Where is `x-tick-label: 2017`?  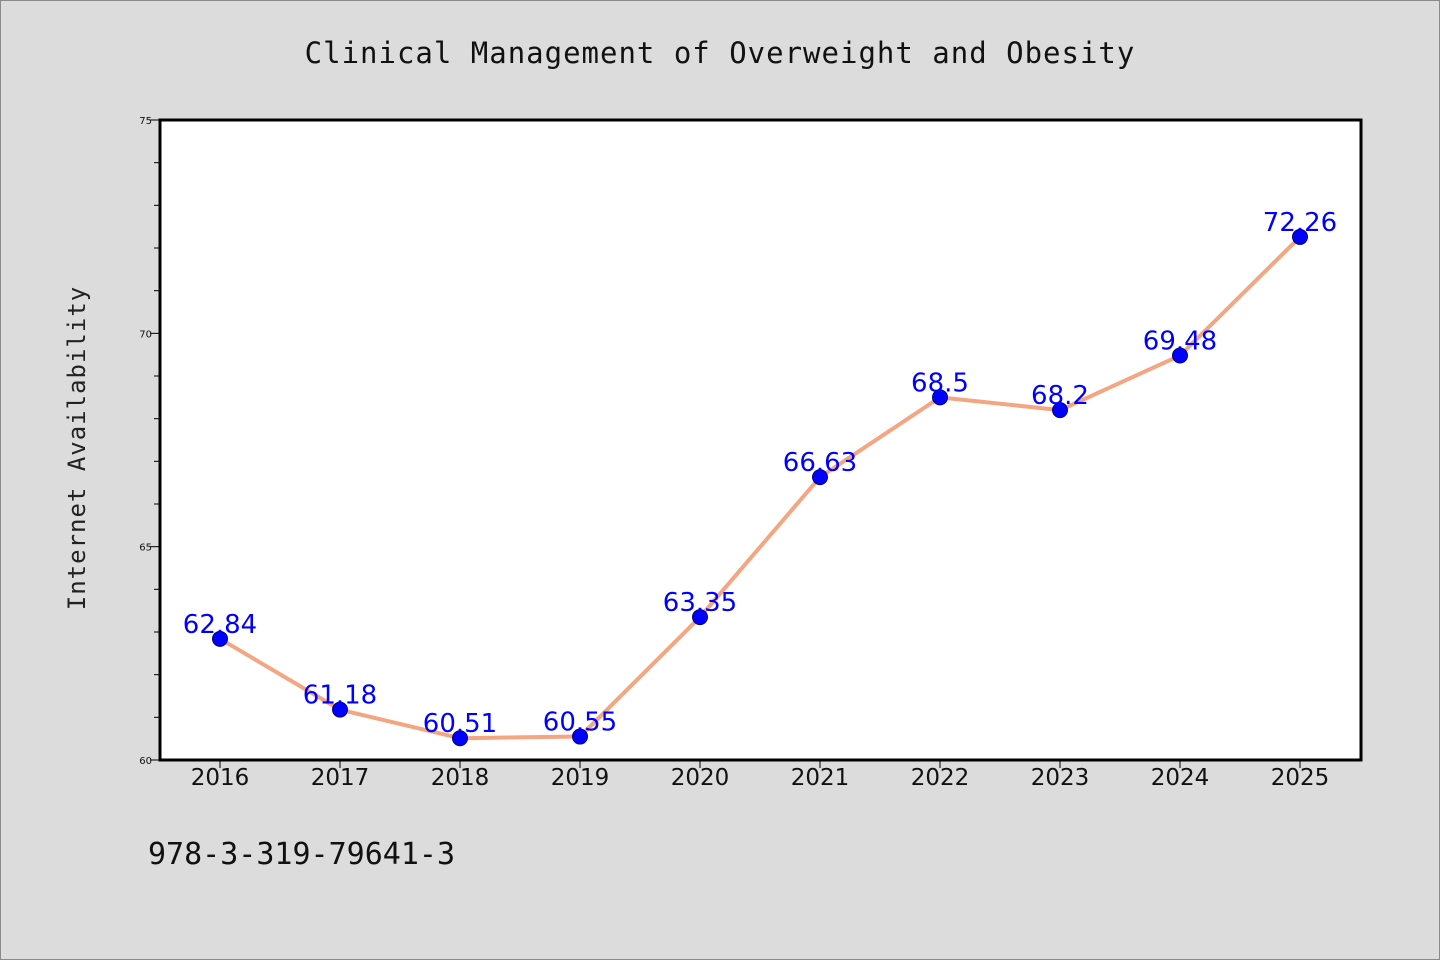
x-tick-label: 2017 is located at coordinates (340, 778).